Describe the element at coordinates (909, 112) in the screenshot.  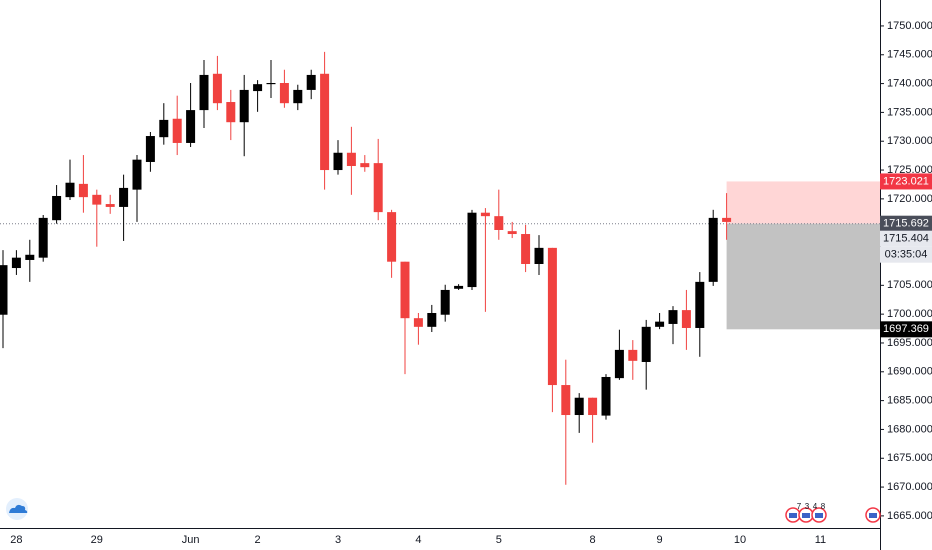
I see `y-tick-label: 1735.000` at that location.